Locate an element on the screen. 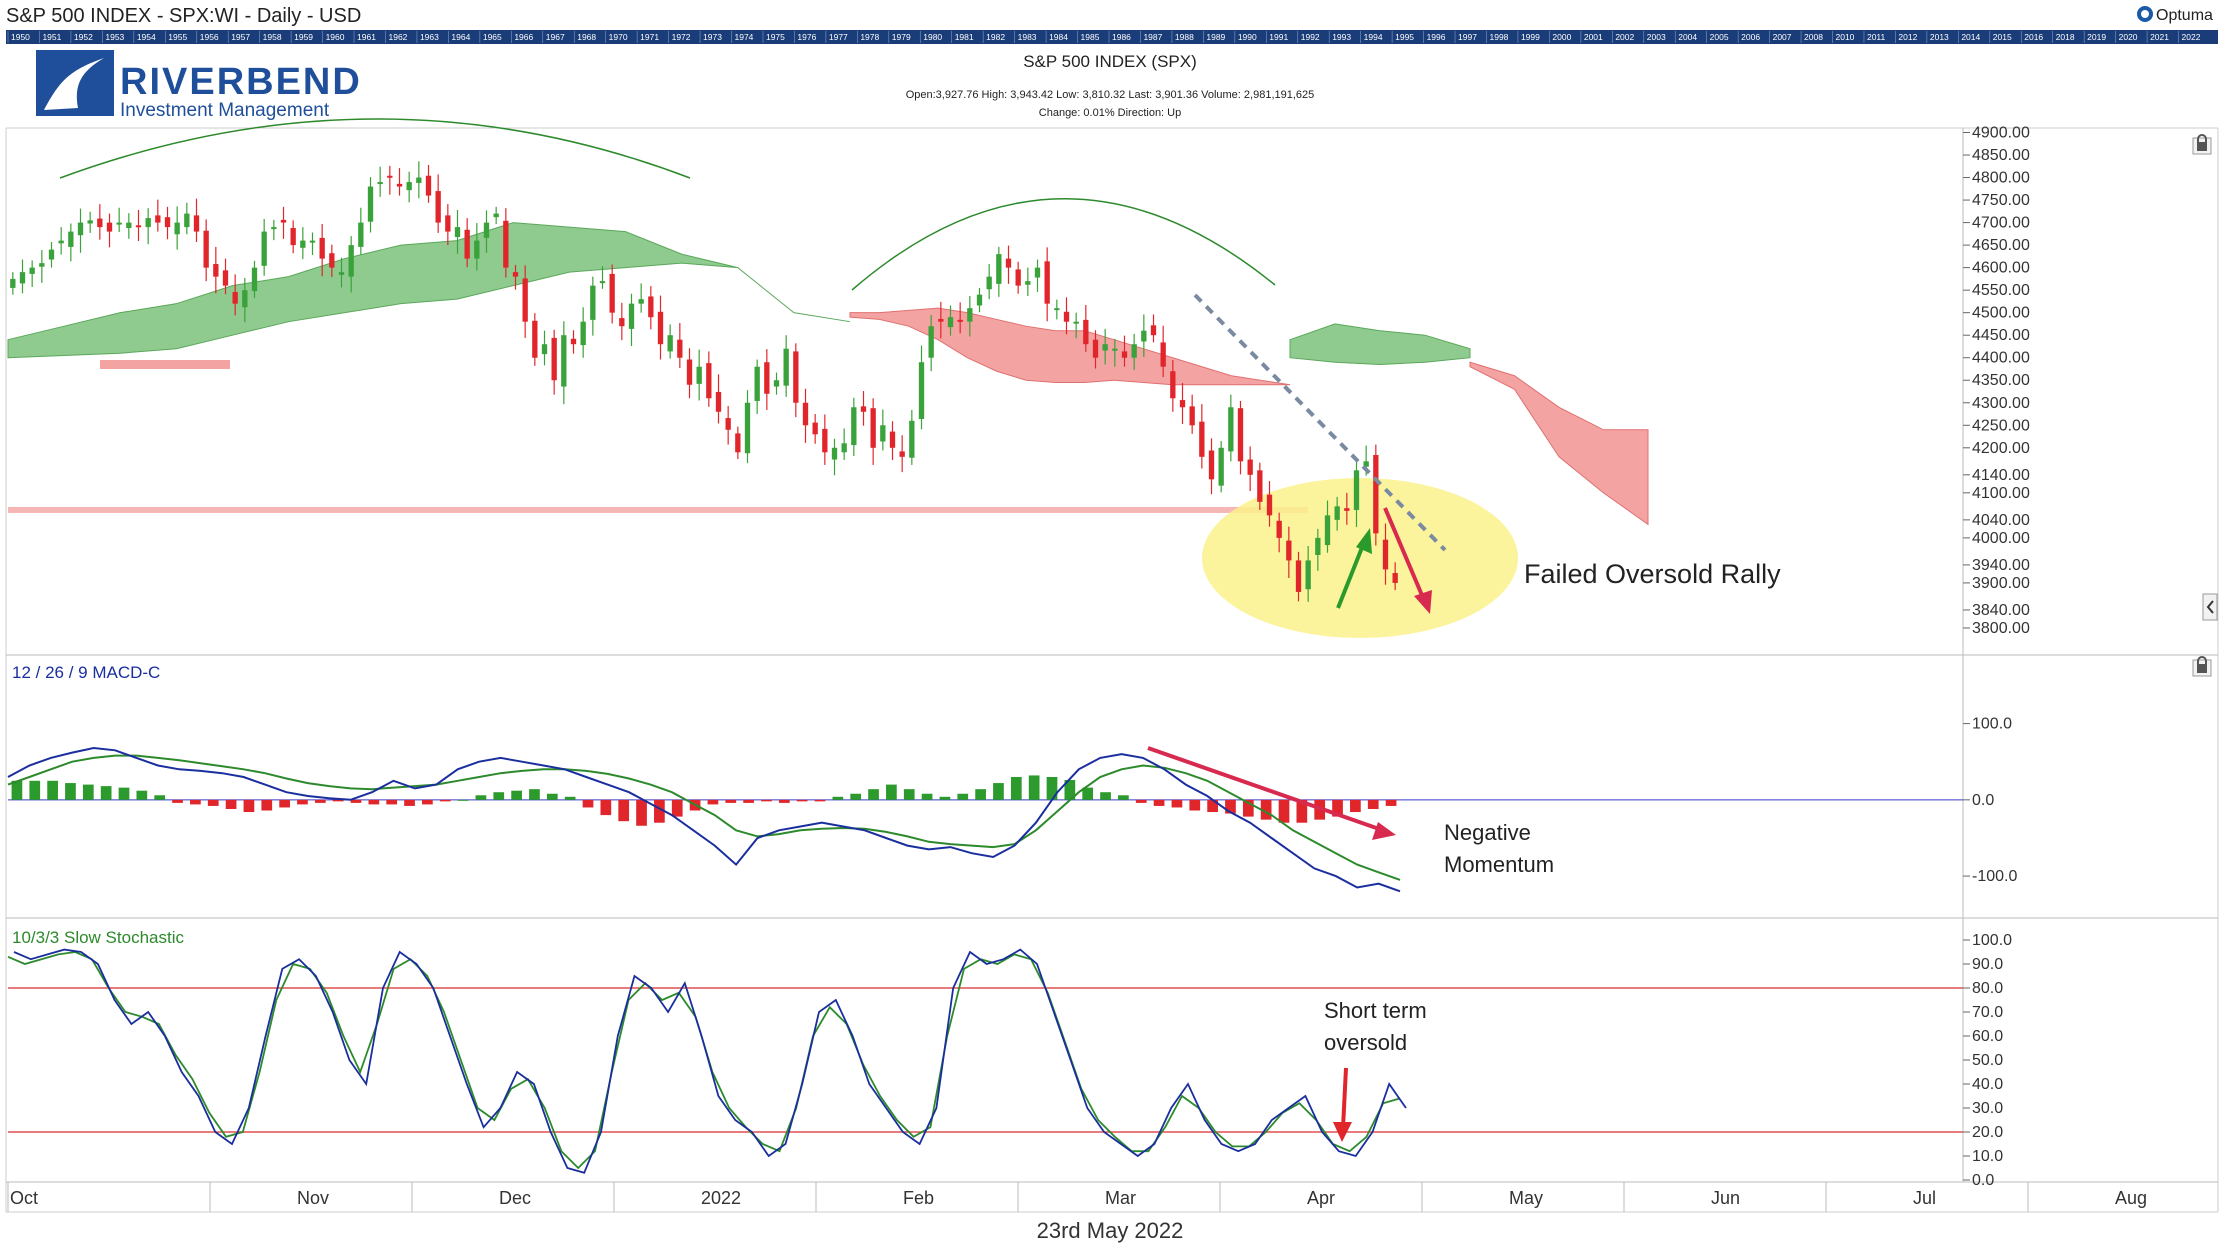  price-y-tick-label: 4550.00 is located at coordinates (2001, 290).